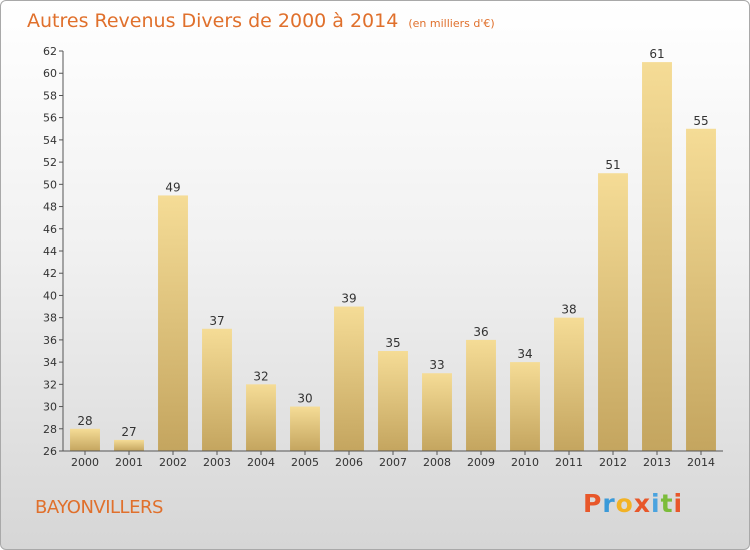  I want to click on y-tick-label: 62, so click(50, 51).